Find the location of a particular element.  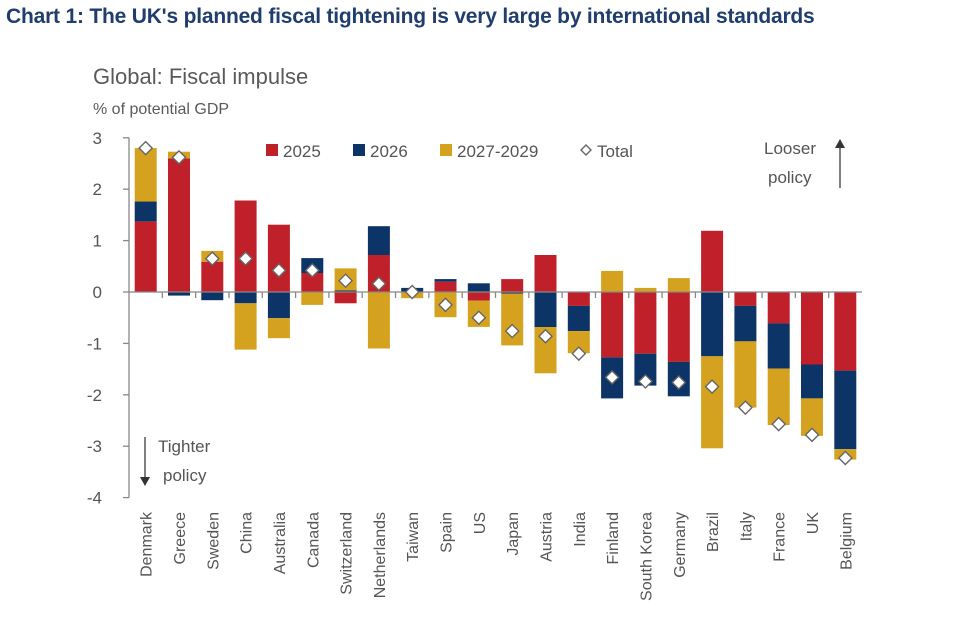

bar-spain-2025 is located at coordinates (445, 286).